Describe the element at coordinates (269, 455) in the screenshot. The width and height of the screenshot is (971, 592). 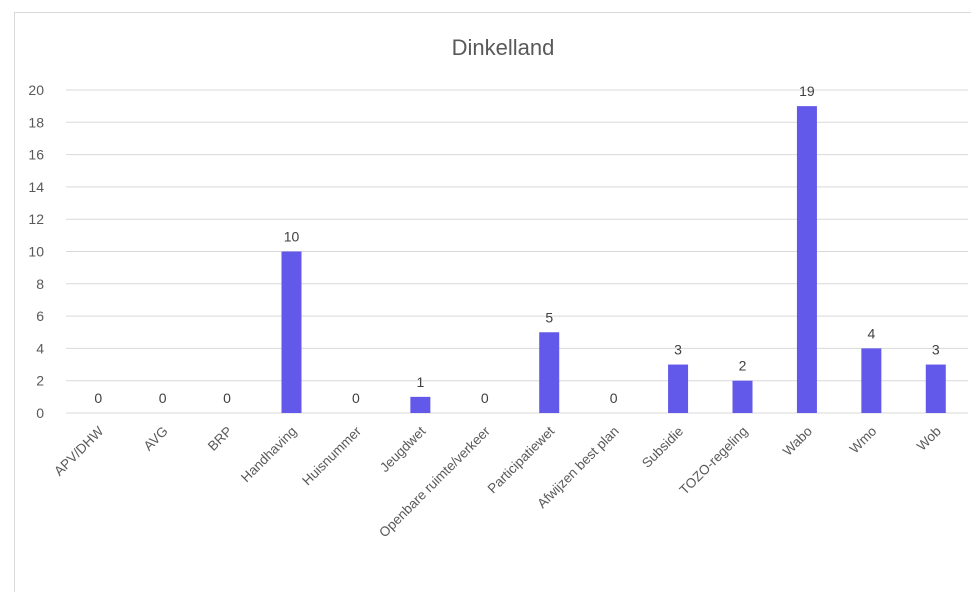
I see `x-tick-label: Handhaving` at that location.